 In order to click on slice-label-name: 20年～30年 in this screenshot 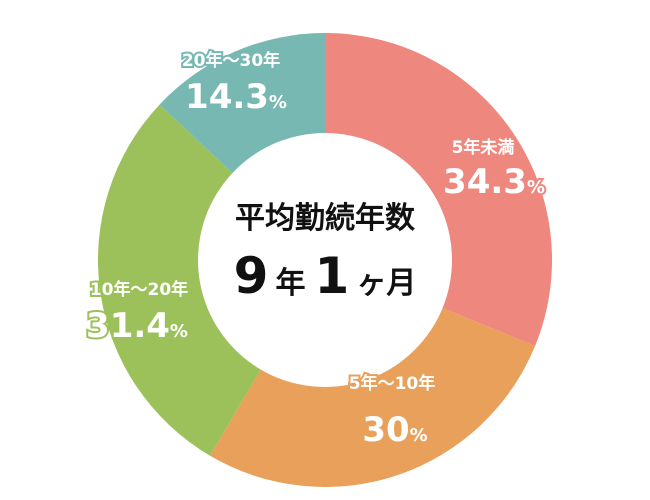, I will do `click(231, 60)`.